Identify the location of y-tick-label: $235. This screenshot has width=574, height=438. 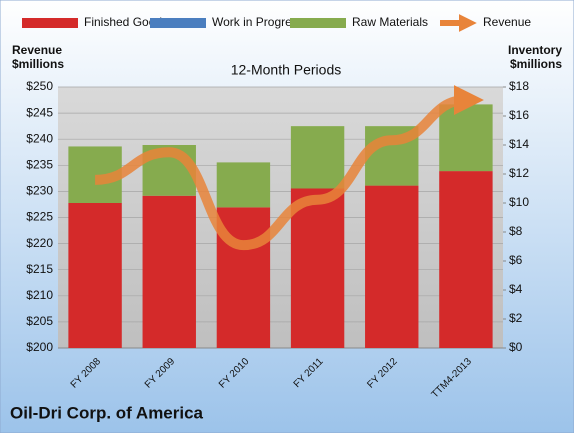
(39, 164).